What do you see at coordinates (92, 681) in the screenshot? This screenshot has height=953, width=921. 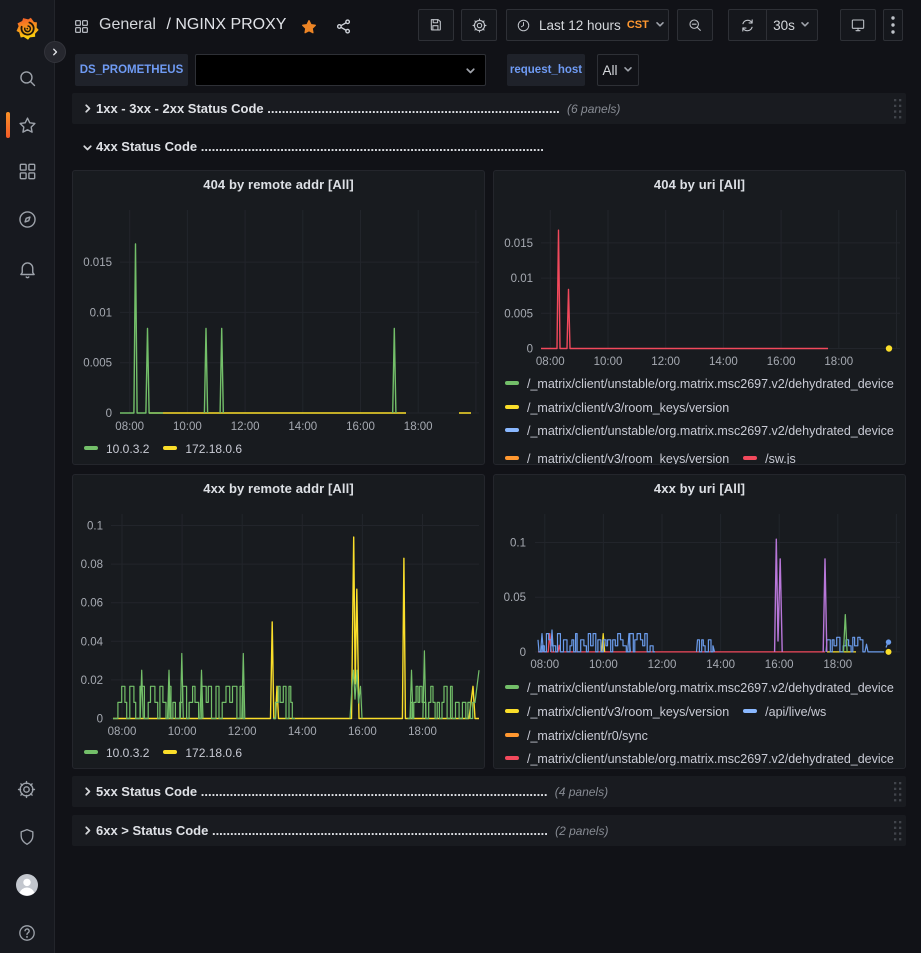 I see `svg-text: 0.02` at bounding box center [92, 681].